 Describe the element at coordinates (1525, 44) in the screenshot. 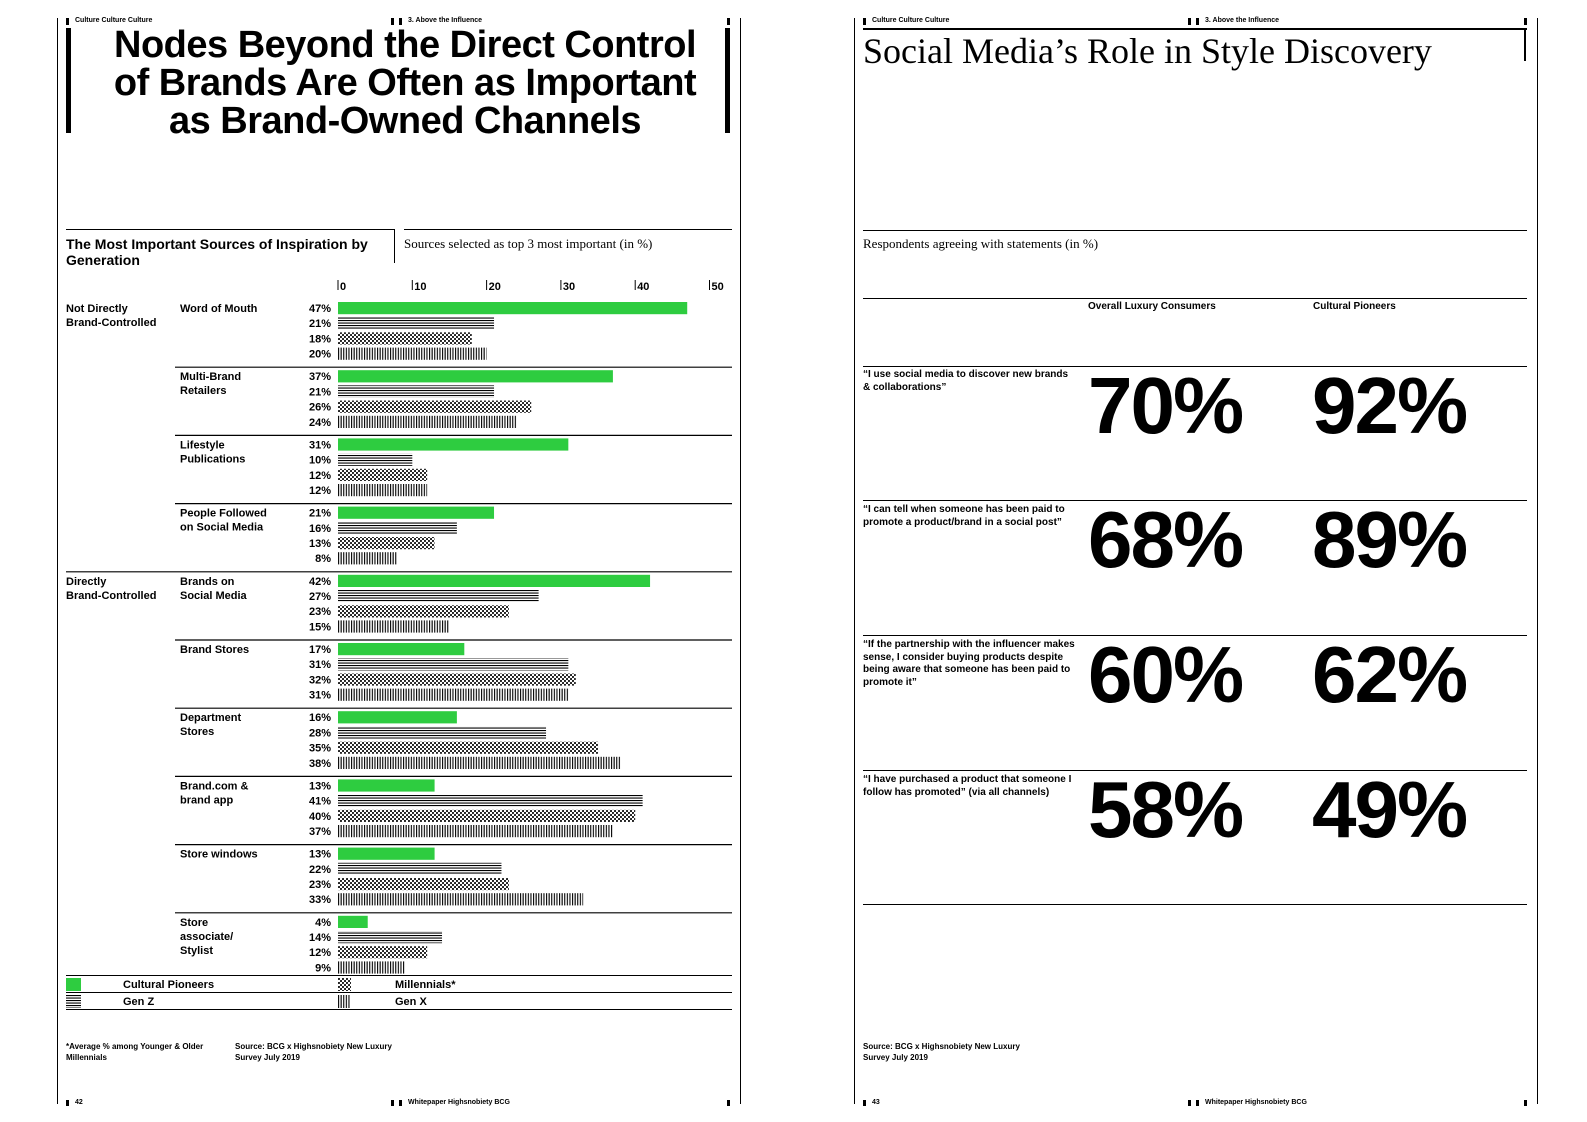

I see `title-rule-end` at that location.